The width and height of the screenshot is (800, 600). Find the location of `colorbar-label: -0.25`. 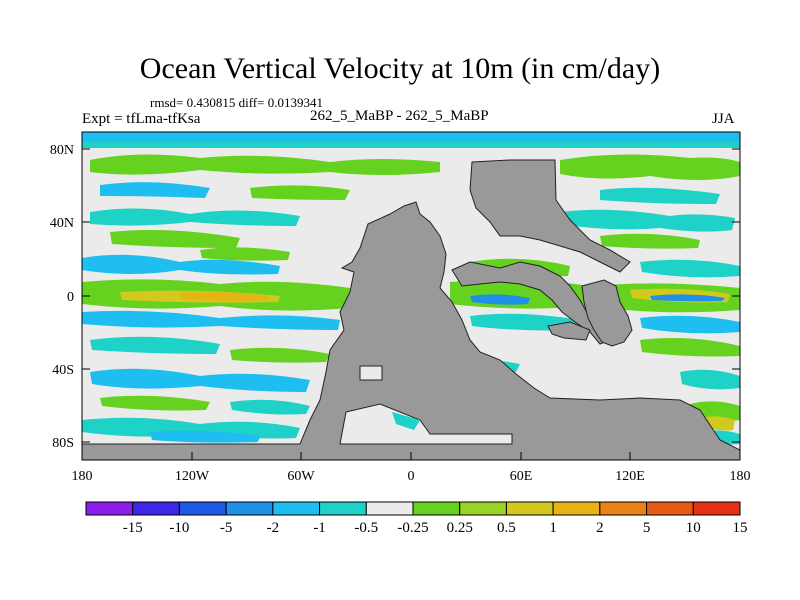

colorbar-label: -0.25 is located at coordinates (412, 528).